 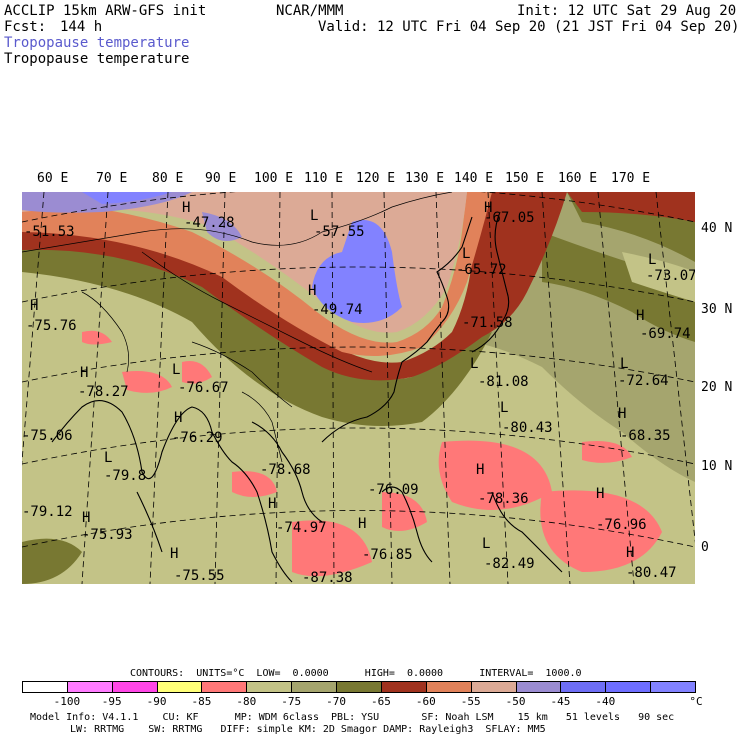 I want to click on extremum-value: -78.68, so click(x=285, y=470).